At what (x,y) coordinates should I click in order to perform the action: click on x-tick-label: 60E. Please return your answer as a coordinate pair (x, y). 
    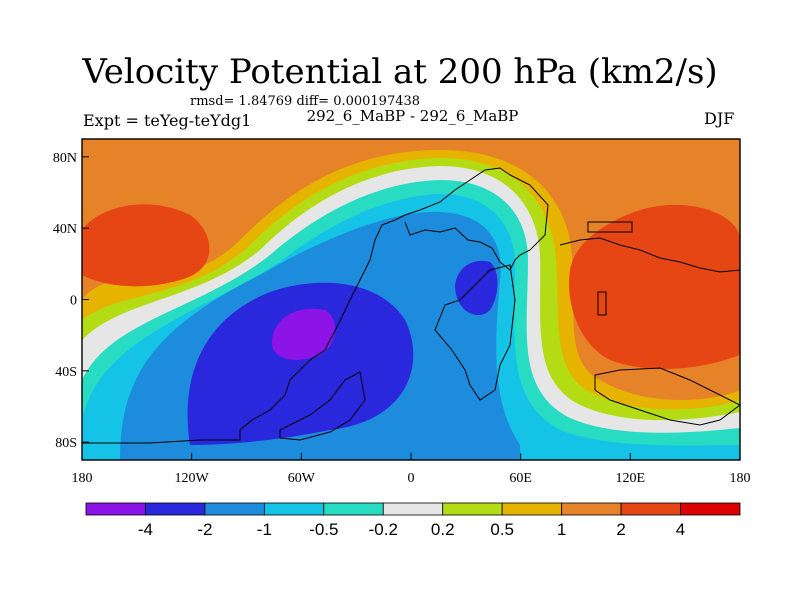
    Looking at the image, I should click on (520, 478).